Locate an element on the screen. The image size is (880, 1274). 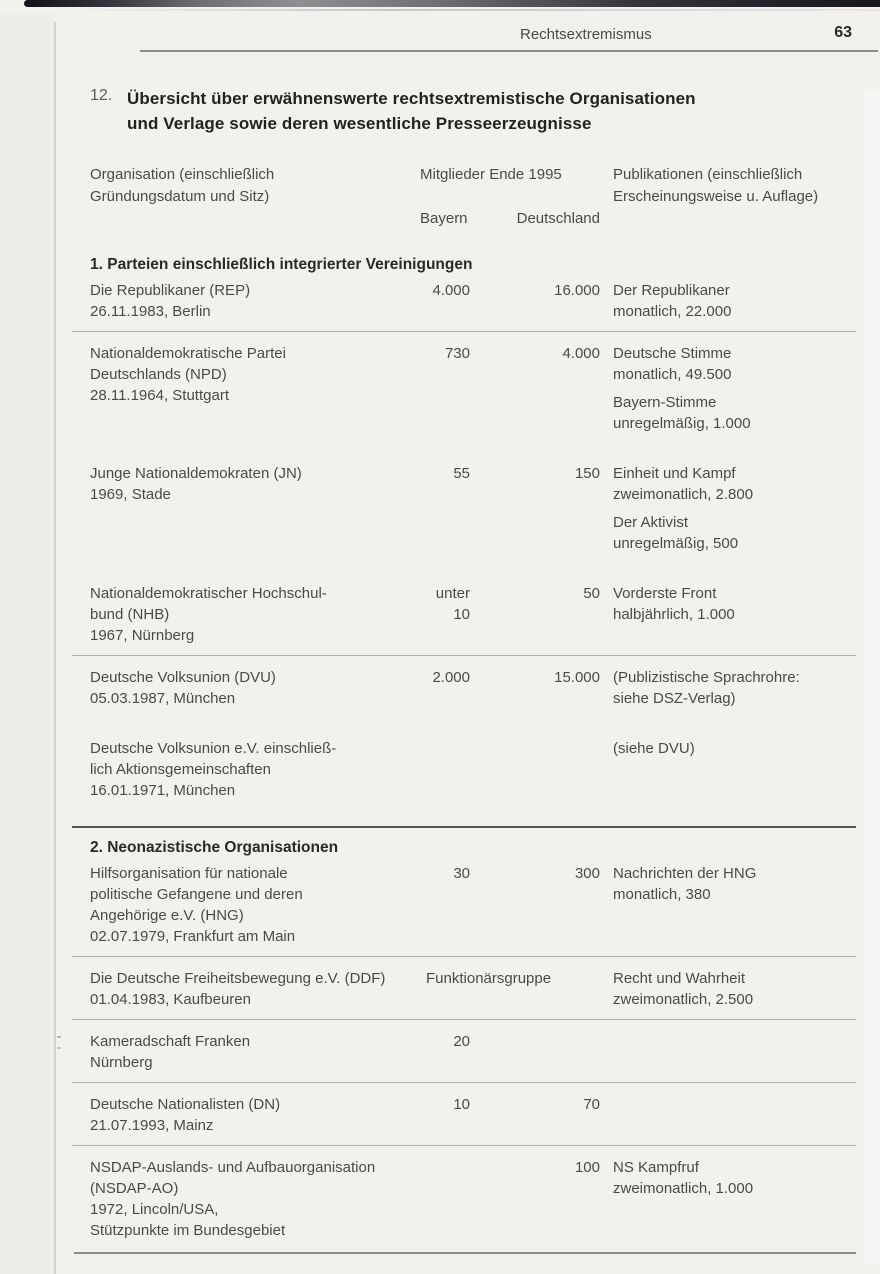
publication-line: Der Aktivist is located at coordinates (651, 522).